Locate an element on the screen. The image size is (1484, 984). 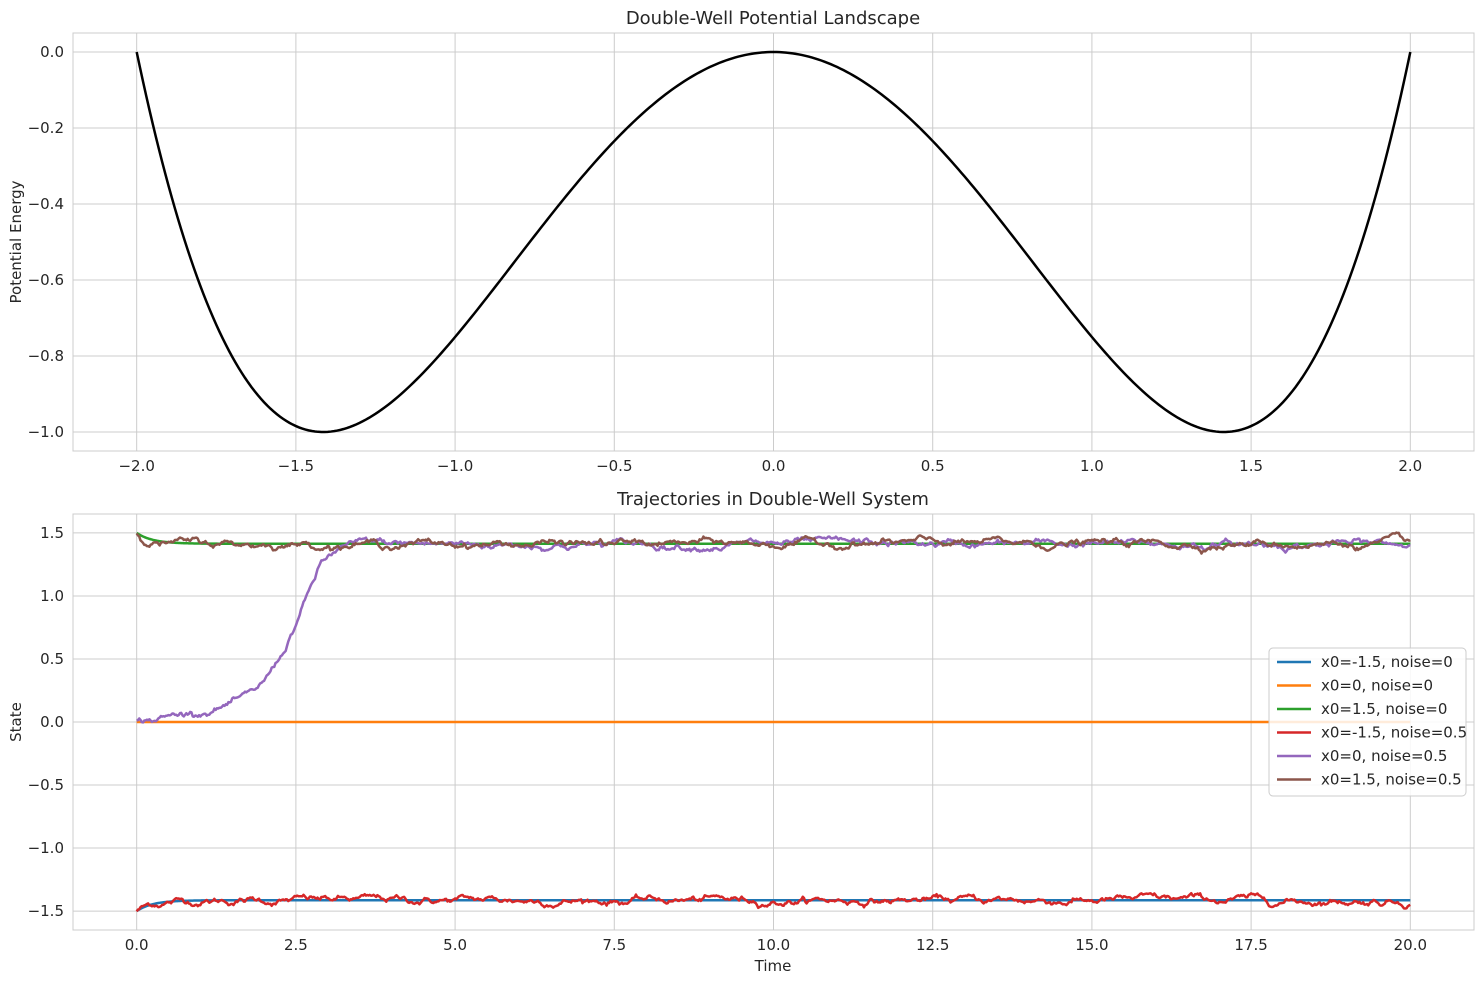
x-tick-label: −1.5 is located at coordinates (296, 466).